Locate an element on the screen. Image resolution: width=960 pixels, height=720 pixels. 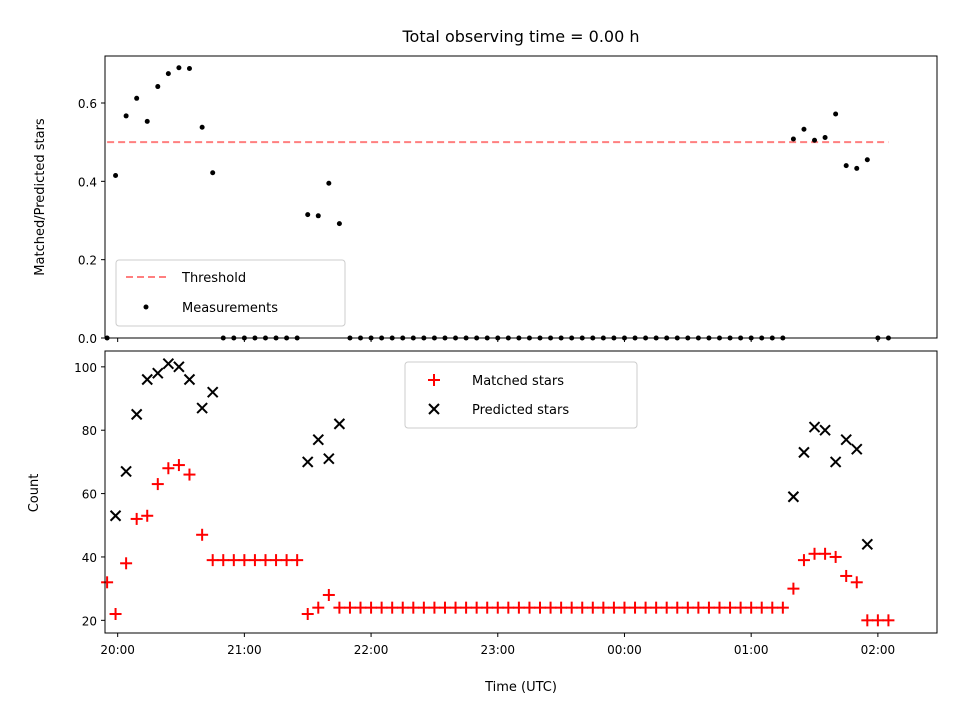
time-x-axis-label: Time (UTC) is located at coordinates (520, 687).